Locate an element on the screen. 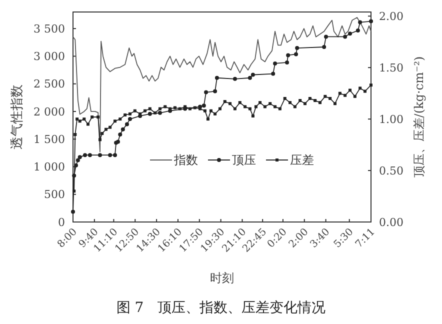 This screenshot has height=324, width=442. legend-label: 压差 is located at coordinates (302, 160).